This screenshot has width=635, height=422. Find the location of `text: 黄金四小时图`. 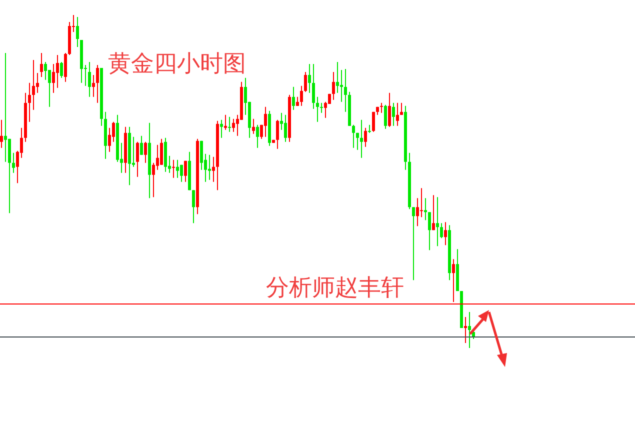

text: 黄金四小时图 is located at coordinates (177, 64).